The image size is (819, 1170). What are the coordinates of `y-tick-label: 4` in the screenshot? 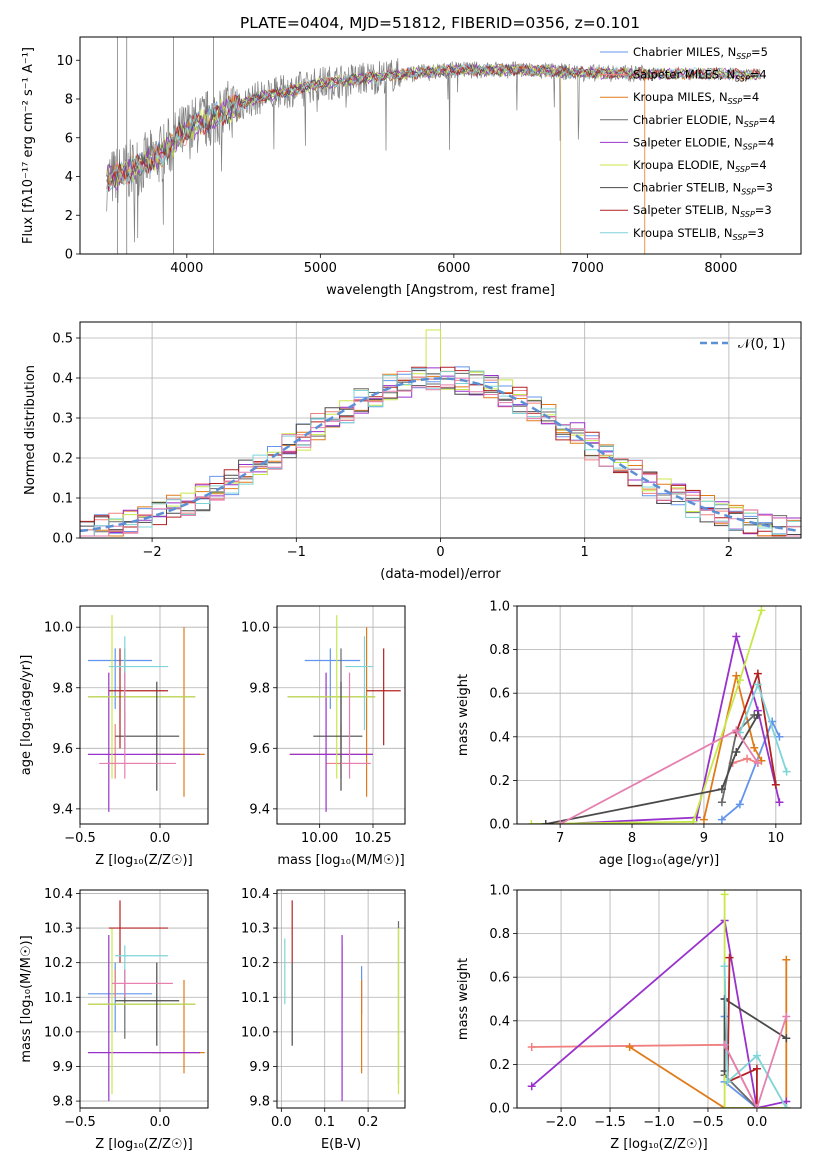 It's located at (69, 177).